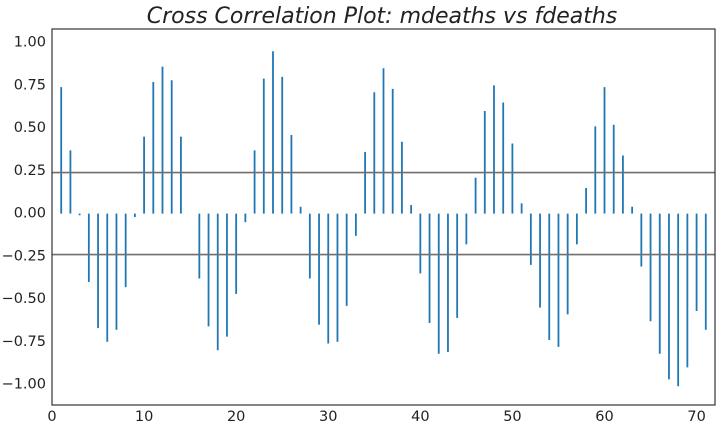 The width and height of the screenshot is (720, 432). I want to click on y-tick-label: −0.75, so click(24, 342).